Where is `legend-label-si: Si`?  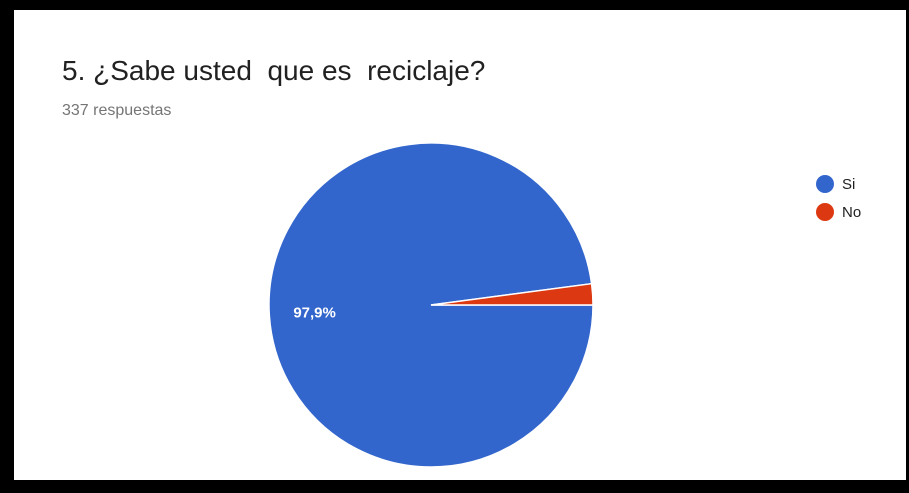
legend-label-si: Si is located at coordinates (849, 184).